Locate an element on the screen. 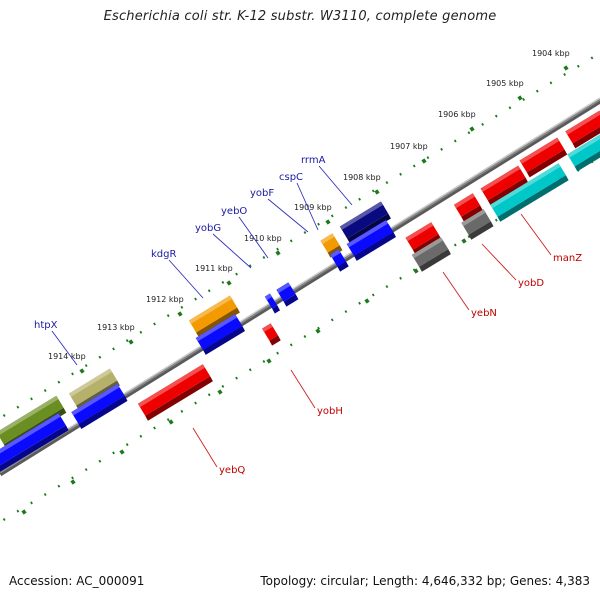 The height and width of the screenshot is (600, 600). scale-tick-label: 1914 kbp is located at coordinates (67, 356).